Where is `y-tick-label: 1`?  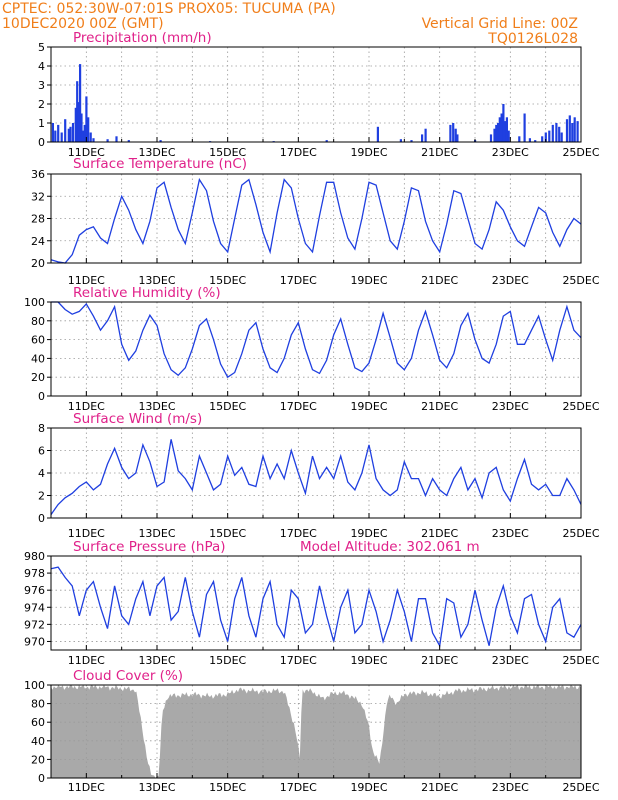
y-tick-label: 1 is located at coordinates (41, 123).